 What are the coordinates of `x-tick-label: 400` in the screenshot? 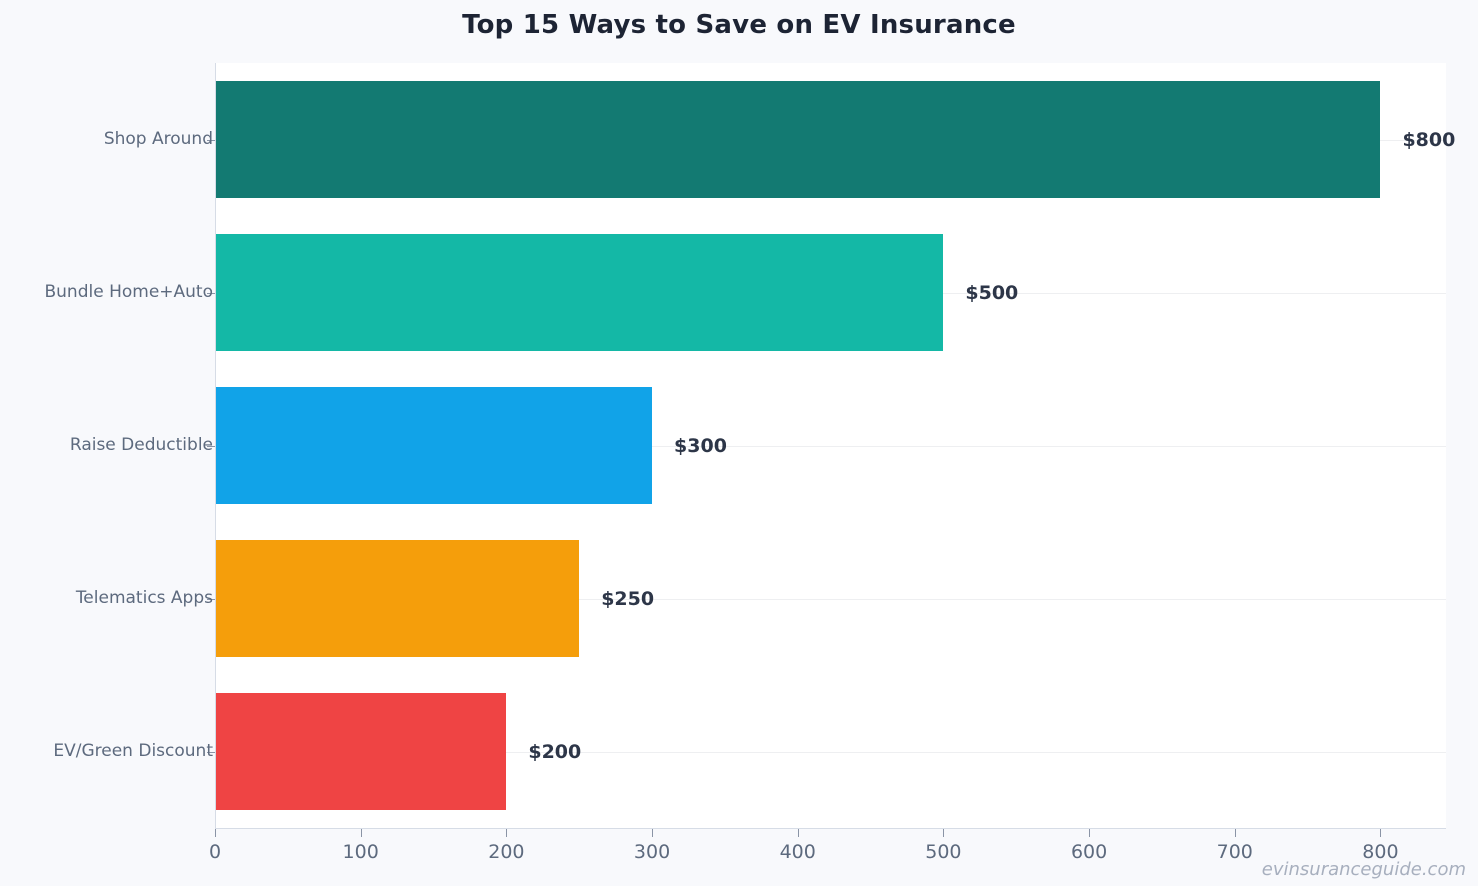 It's located at (797, 852).